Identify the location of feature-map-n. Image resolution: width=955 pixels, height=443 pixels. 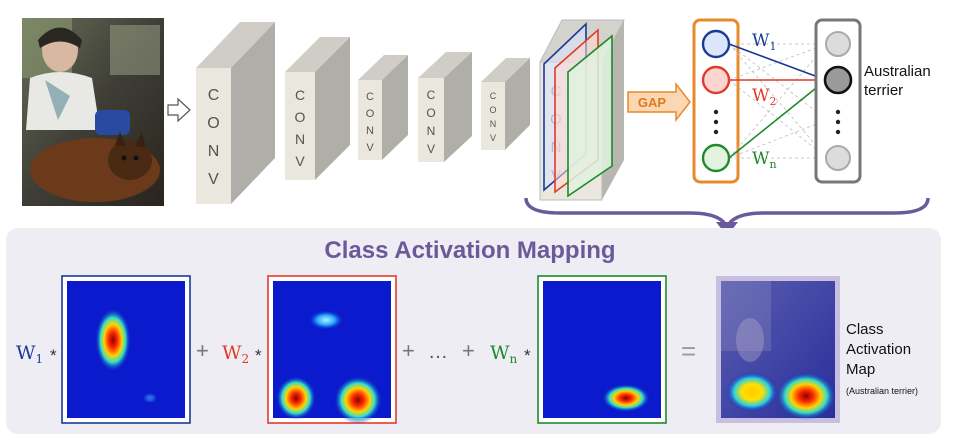
(590, 116).